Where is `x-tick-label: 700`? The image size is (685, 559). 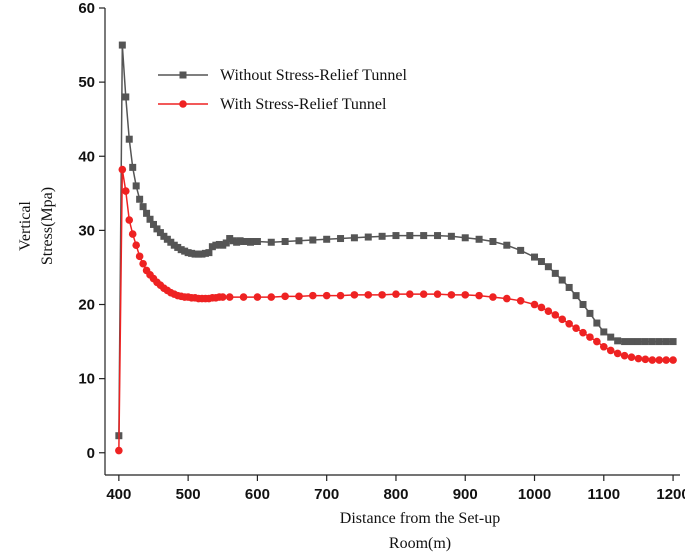 x-tick-label: 700 is located at coordinates (326, 494).